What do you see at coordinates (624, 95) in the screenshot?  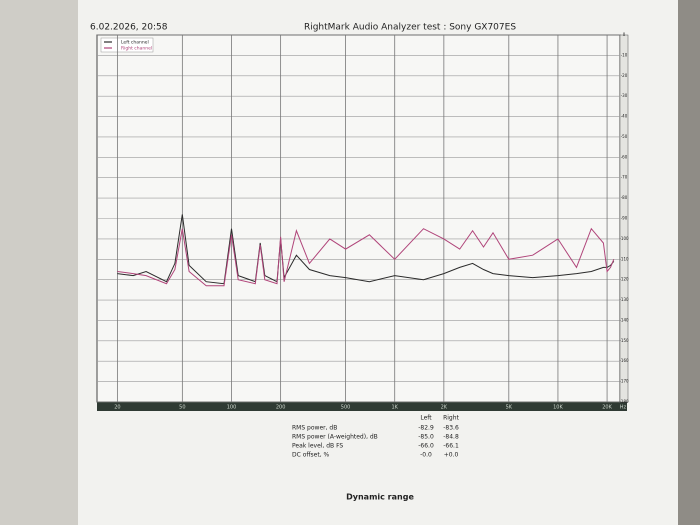 I see `y-tick-label: -30` at bounding box center [624, 95].